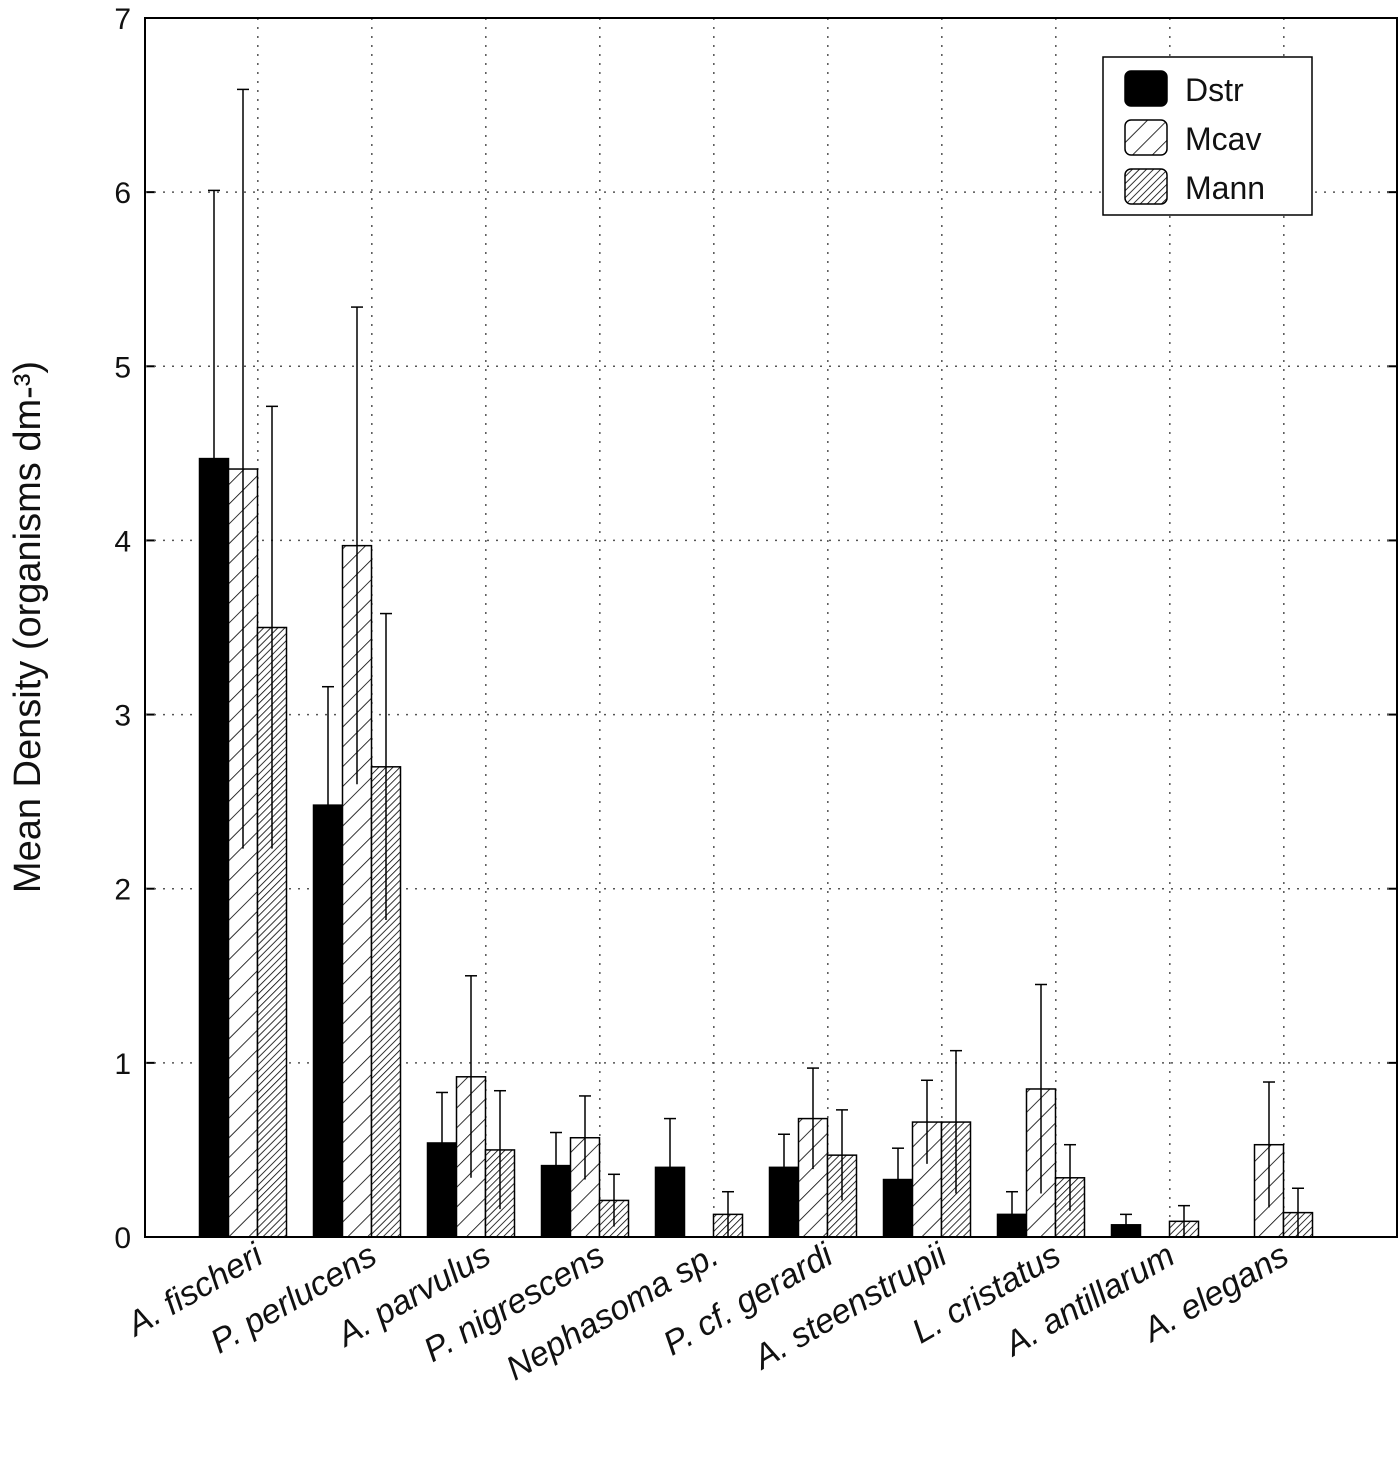 This screenshot has height=1467, width=1400. Describe the element at coordinates (122, 19) in the screenshot. I see `y-tick-label: 7` at that location.